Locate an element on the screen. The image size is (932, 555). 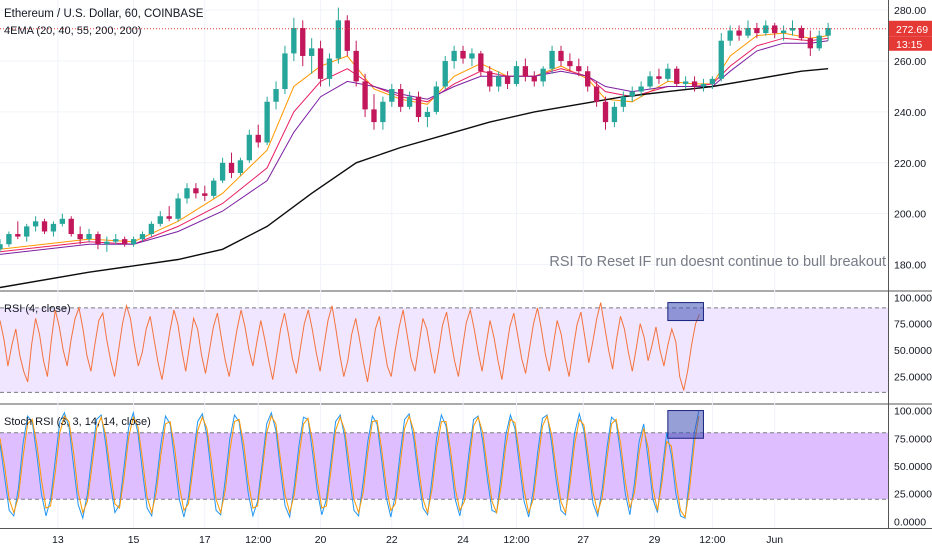
last-price-badge is located at coordinates (910, 28).